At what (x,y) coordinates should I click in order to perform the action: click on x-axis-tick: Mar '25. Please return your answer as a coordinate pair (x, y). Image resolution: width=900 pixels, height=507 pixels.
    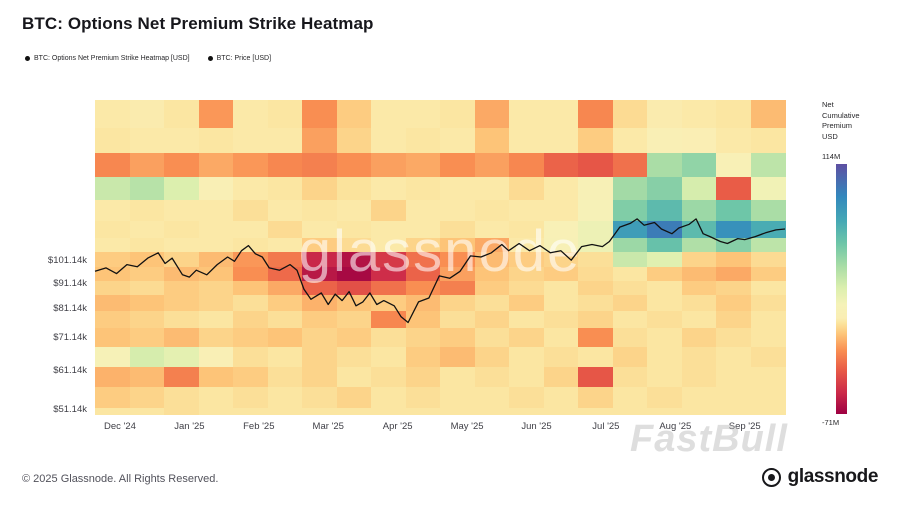
    Looking at the image, I should click on (328, 426).